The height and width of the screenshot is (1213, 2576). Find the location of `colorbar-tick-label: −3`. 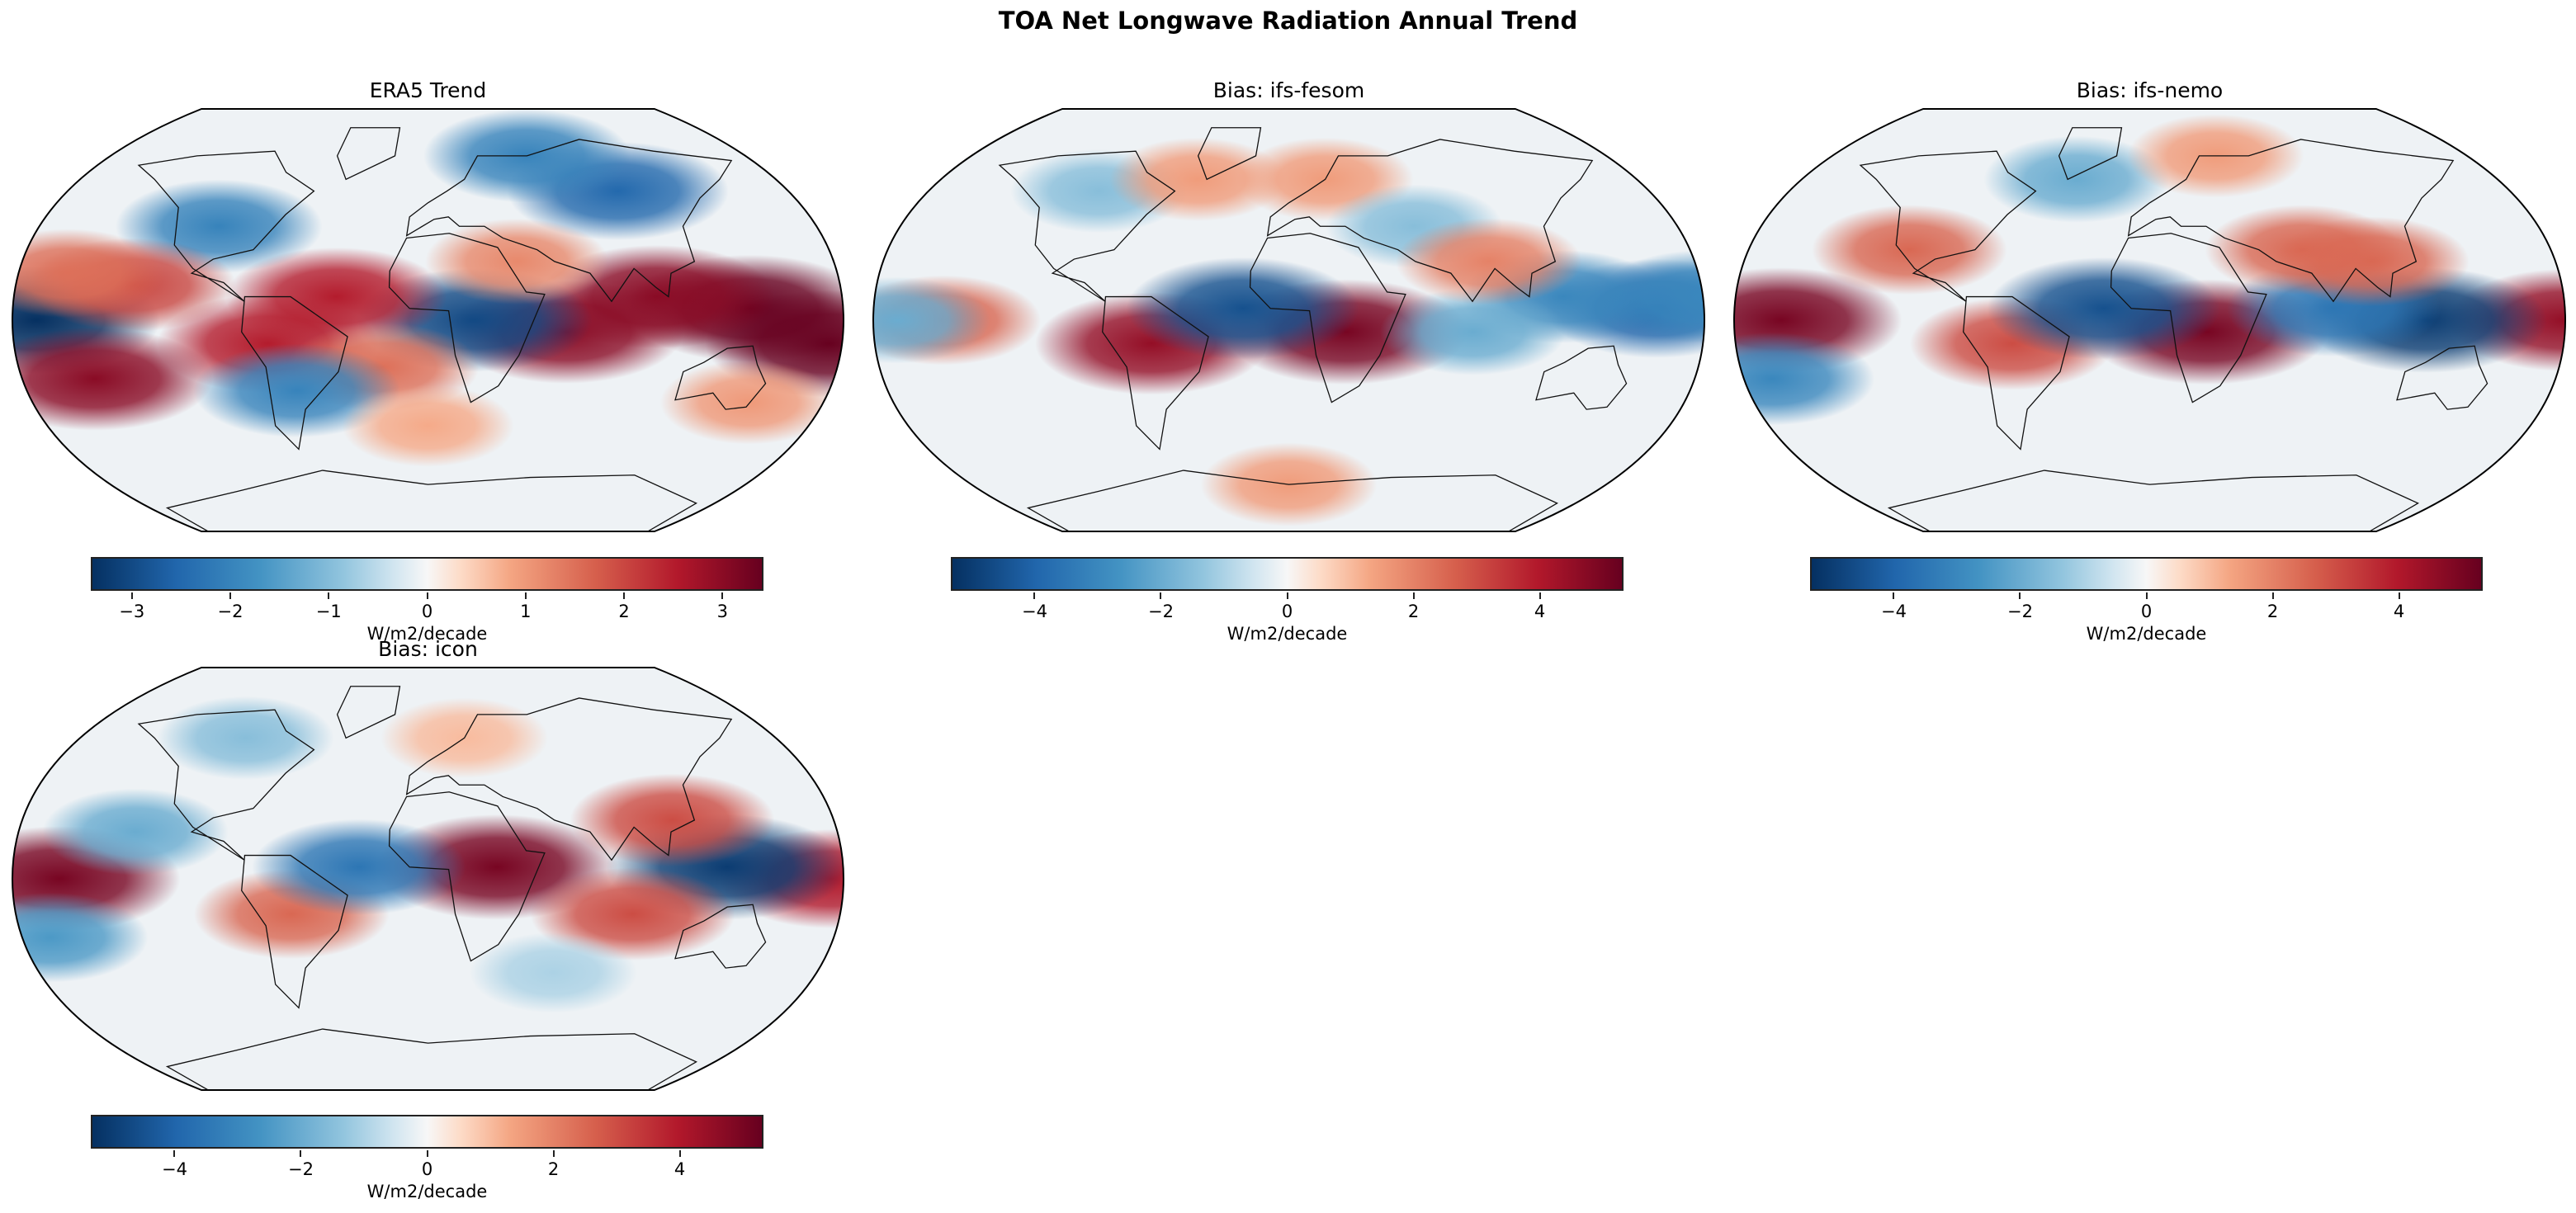

colorbar-tick-label: −3 is located at coordinates (132, 611).